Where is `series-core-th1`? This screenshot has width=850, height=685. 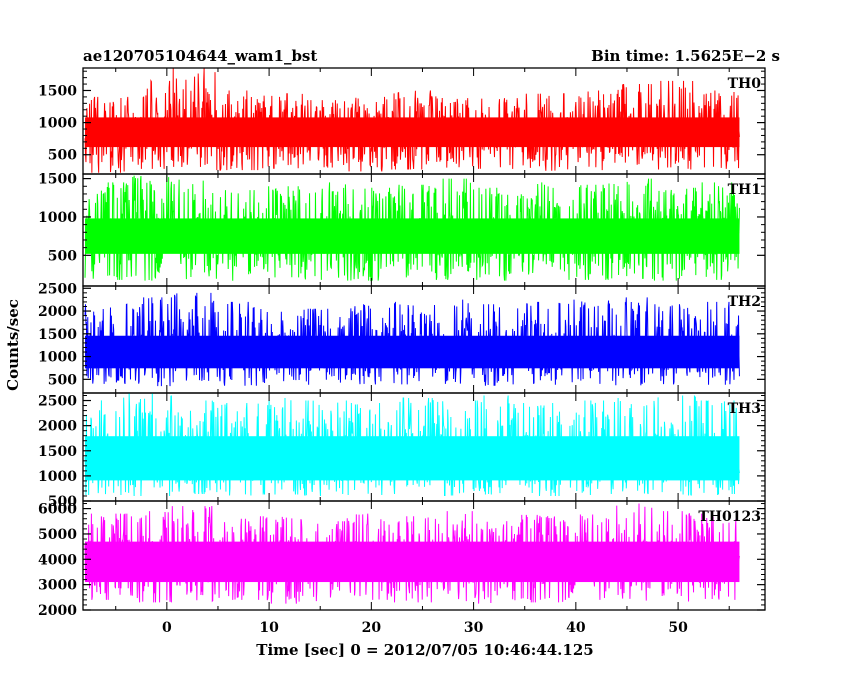 series-core-th1 is located at coordinates (412, 236).